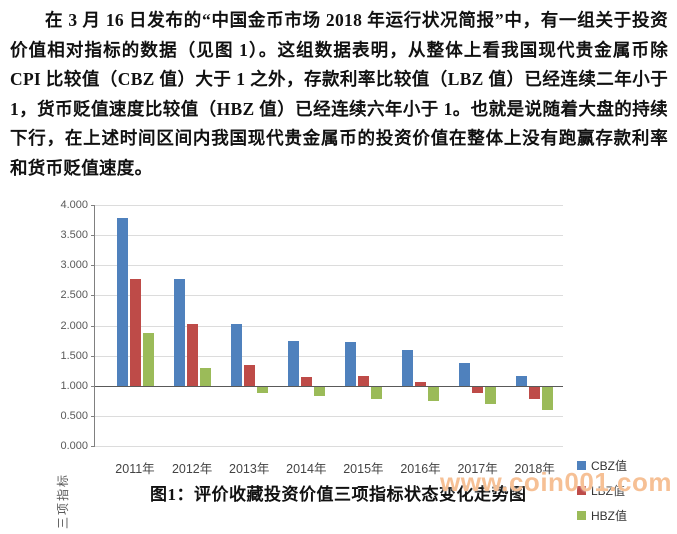 Image resolution: width=677 pixels, height=534 pixels. I want to click on y-tick-label: 1.000, so click(74, 385).